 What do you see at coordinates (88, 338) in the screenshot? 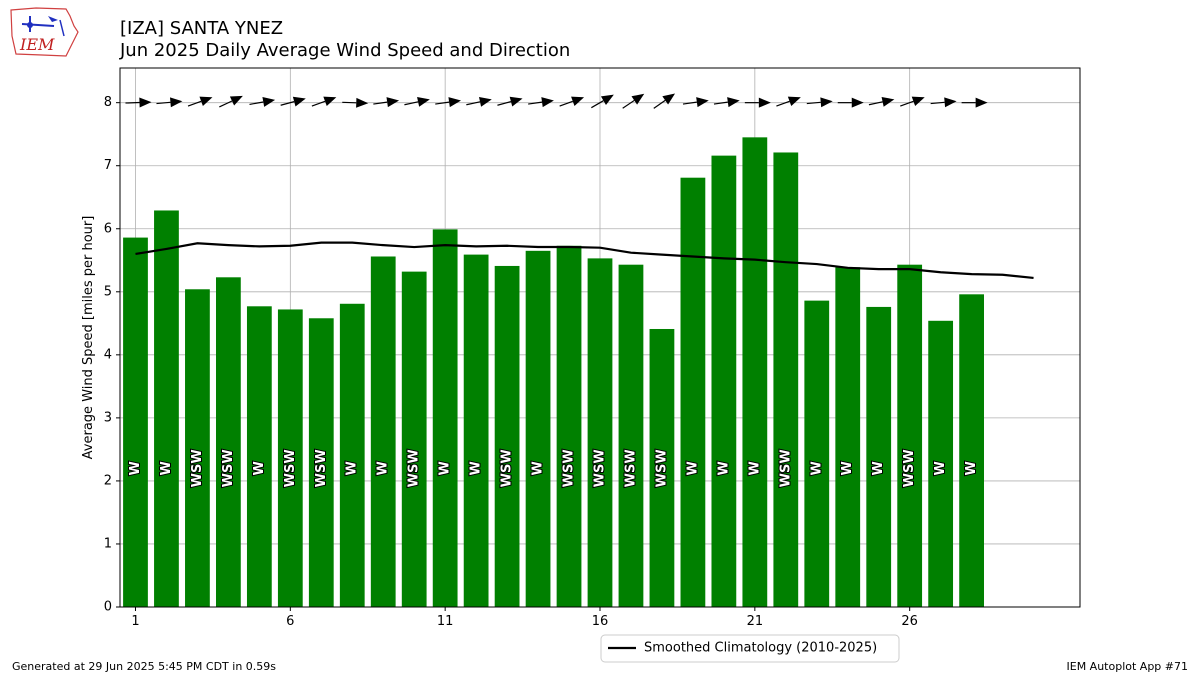
I see `y-axis-label: Average Wind Speed [miles per hour]` at bounding box center [88, 338].